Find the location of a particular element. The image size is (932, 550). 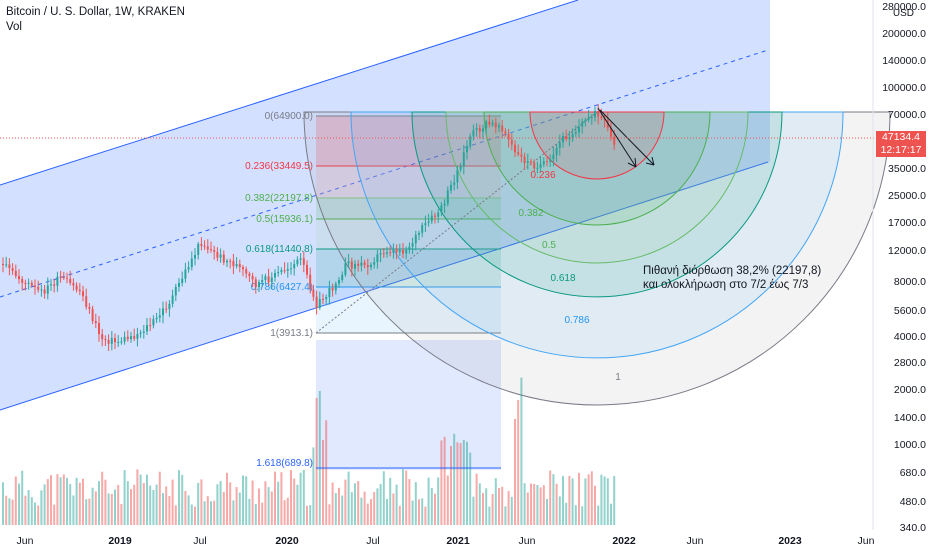

time-axis-label: Jun is located at coordinates (25, 541).